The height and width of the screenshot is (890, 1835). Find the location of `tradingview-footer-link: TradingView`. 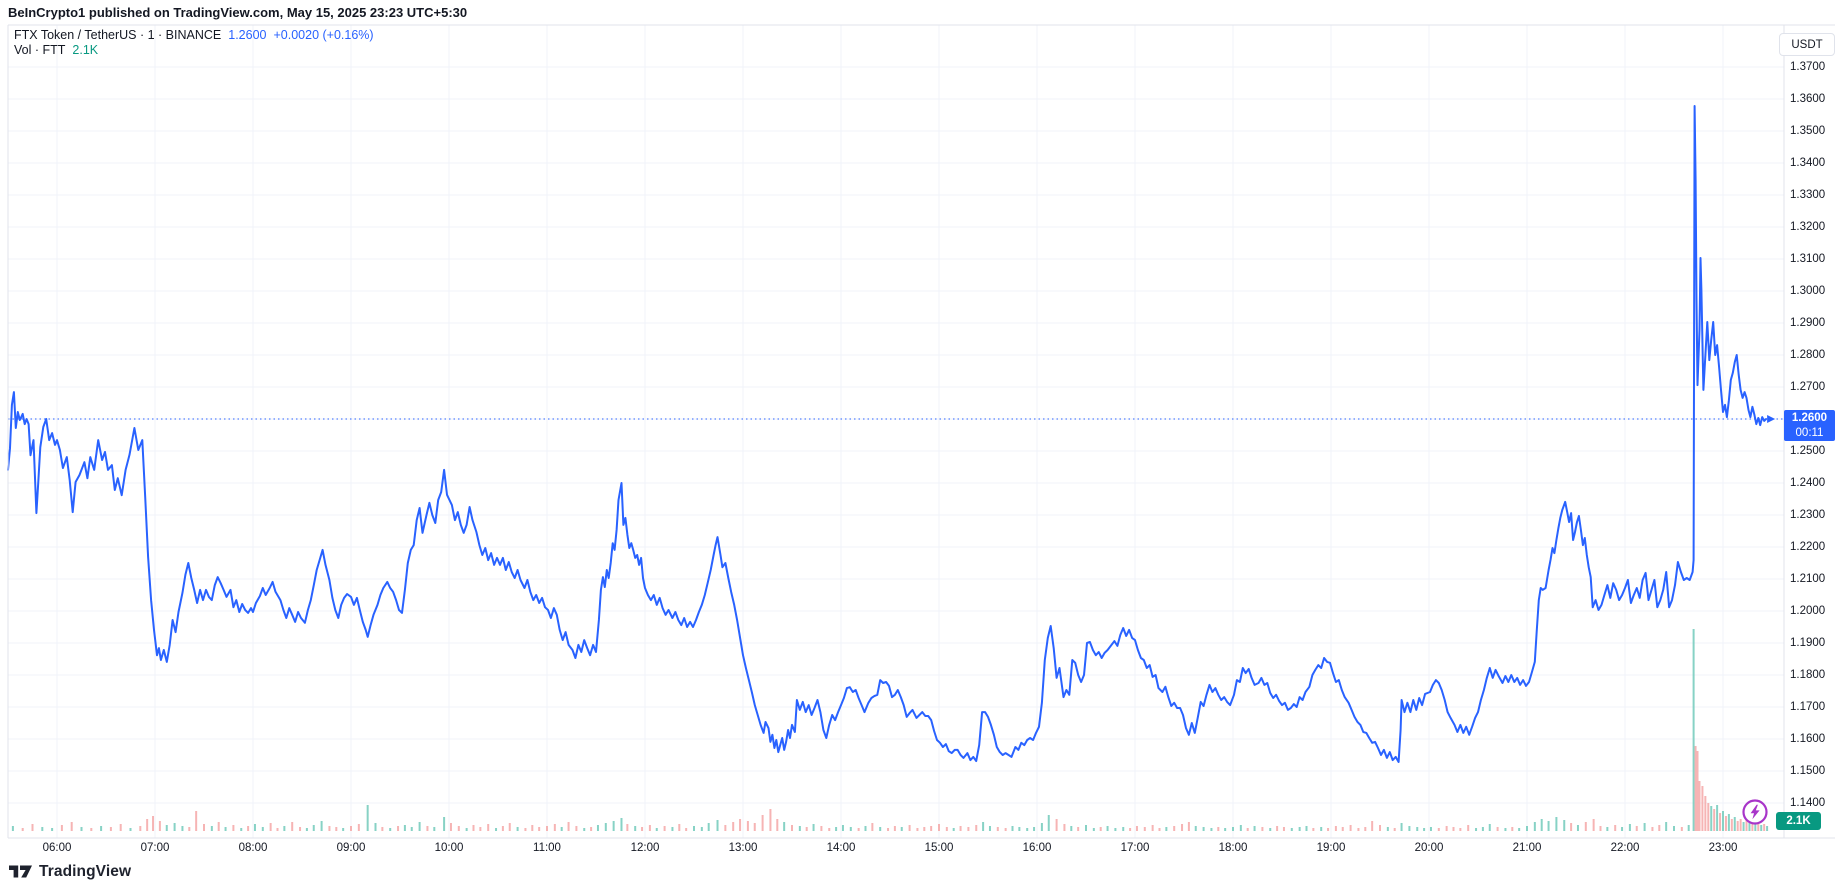

tradingview-footer-link: TradingView is located at coordinates (70, 871).